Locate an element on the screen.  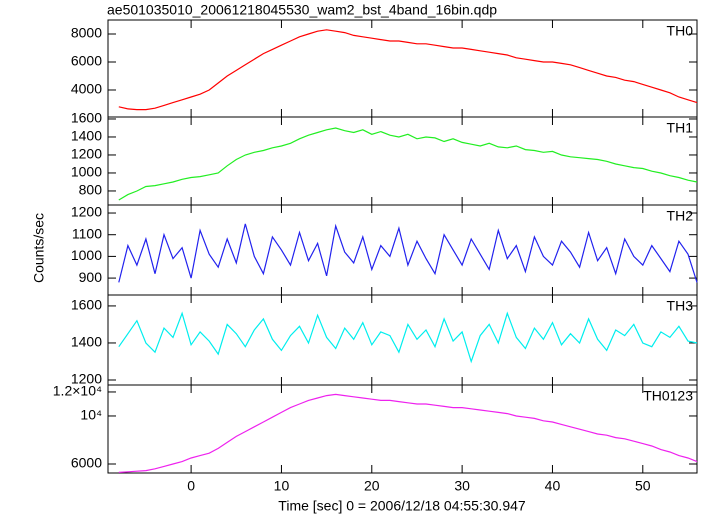
y-tick-label: 10⁴ is located at coordinates (91, 415).